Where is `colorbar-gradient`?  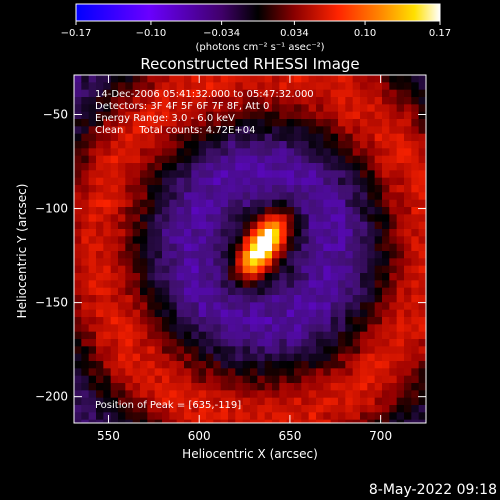
colorbar-gradient is located at coordinates (258, 12).